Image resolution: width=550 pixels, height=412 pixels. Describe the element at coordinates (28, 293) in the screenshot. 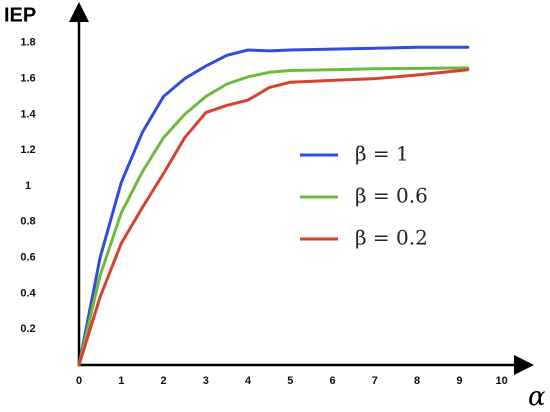

I see `y-tick-label: 0.4` at that location.